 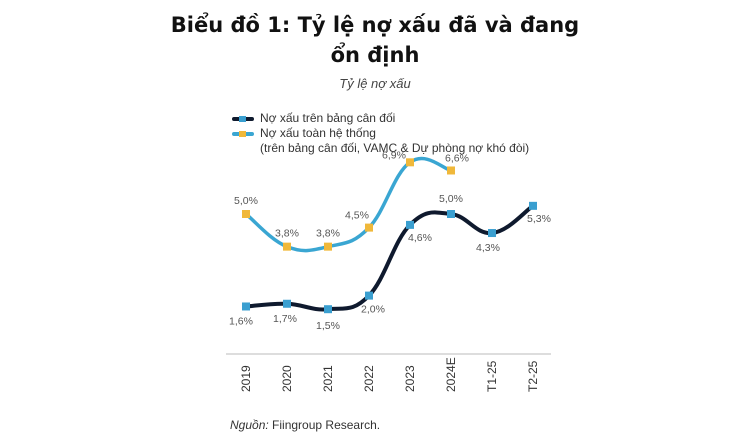 I want to click on x-tick-label: 2021, so click(x=328, y=378).